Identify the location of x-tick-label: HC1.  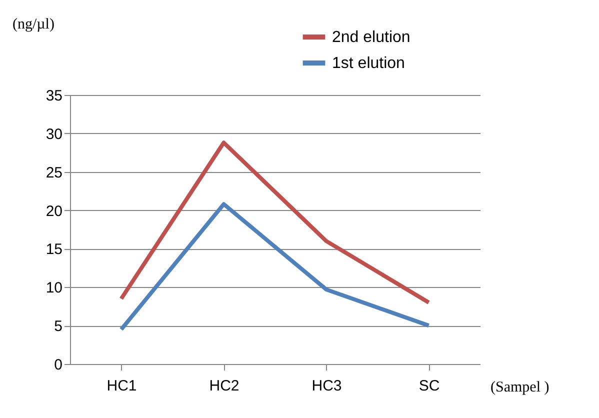
(121, 386).